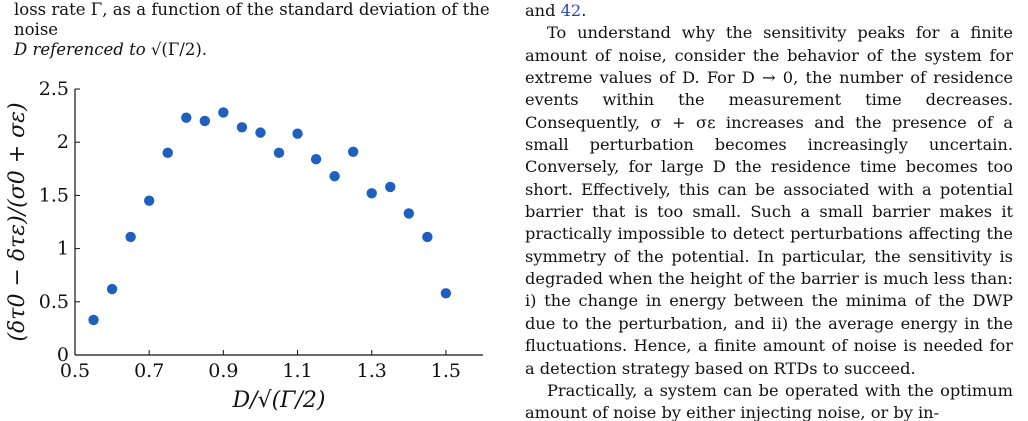 The width and height of the screenshot is (1028, 421). What do you see at coordinates (82, 49) in the screenshot?
I see `caption-line-2-prefix: D referenced to` at bounding box center [82, 49].